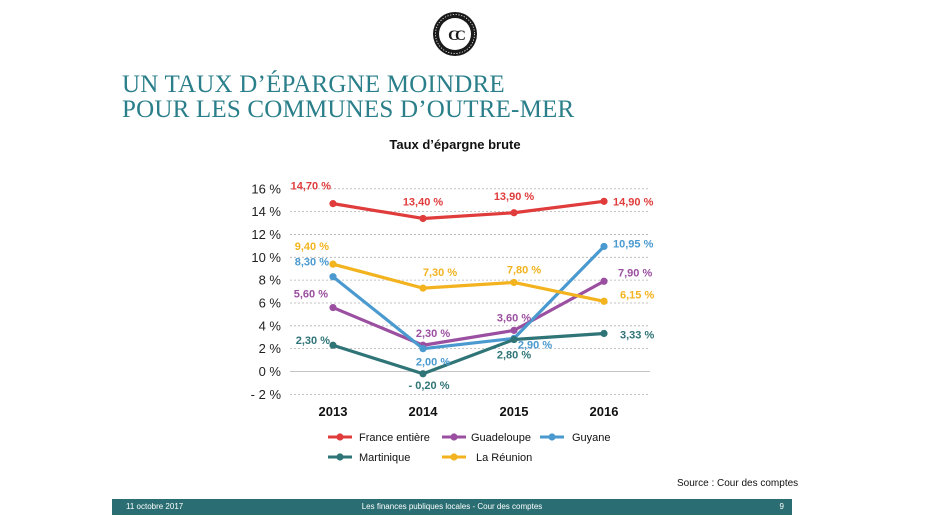 This screenshot has width=925, height=520. Describe the element at coordinates (266, 257) in the screenshot. I see `y-tick-label: 10 %` at that location.